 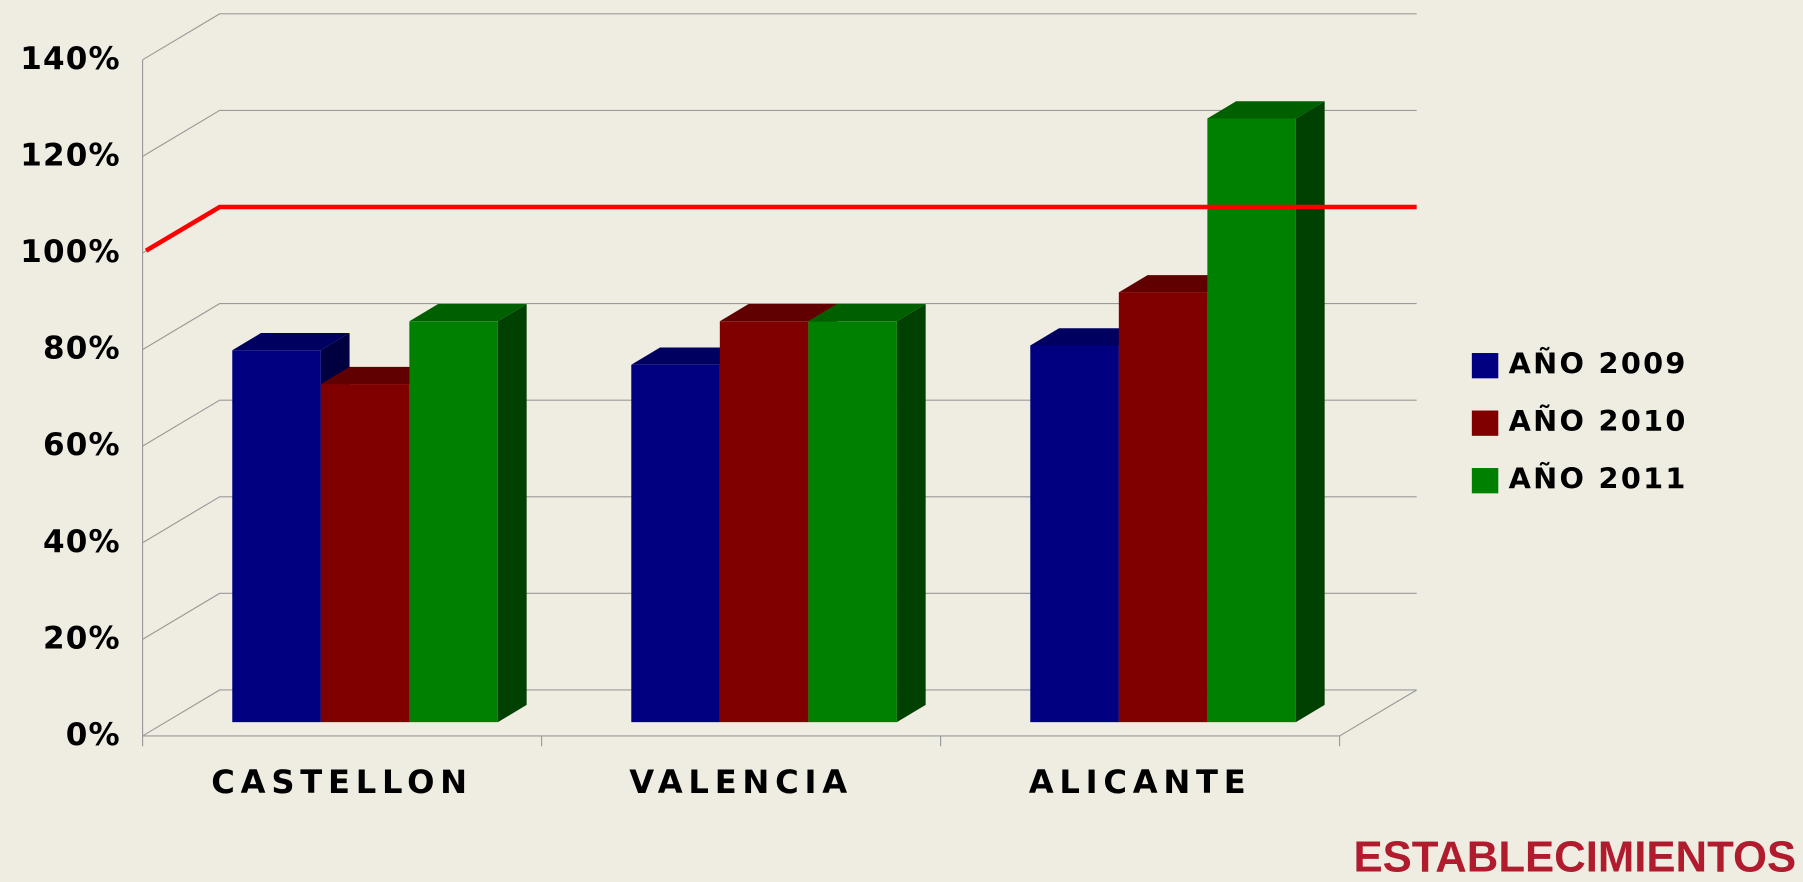 What do you see at coordinates (1575, 857) in the screenshot?
I see `footer-title: ESTABLECIMIENTOS` at bounding box center [1575, 857].